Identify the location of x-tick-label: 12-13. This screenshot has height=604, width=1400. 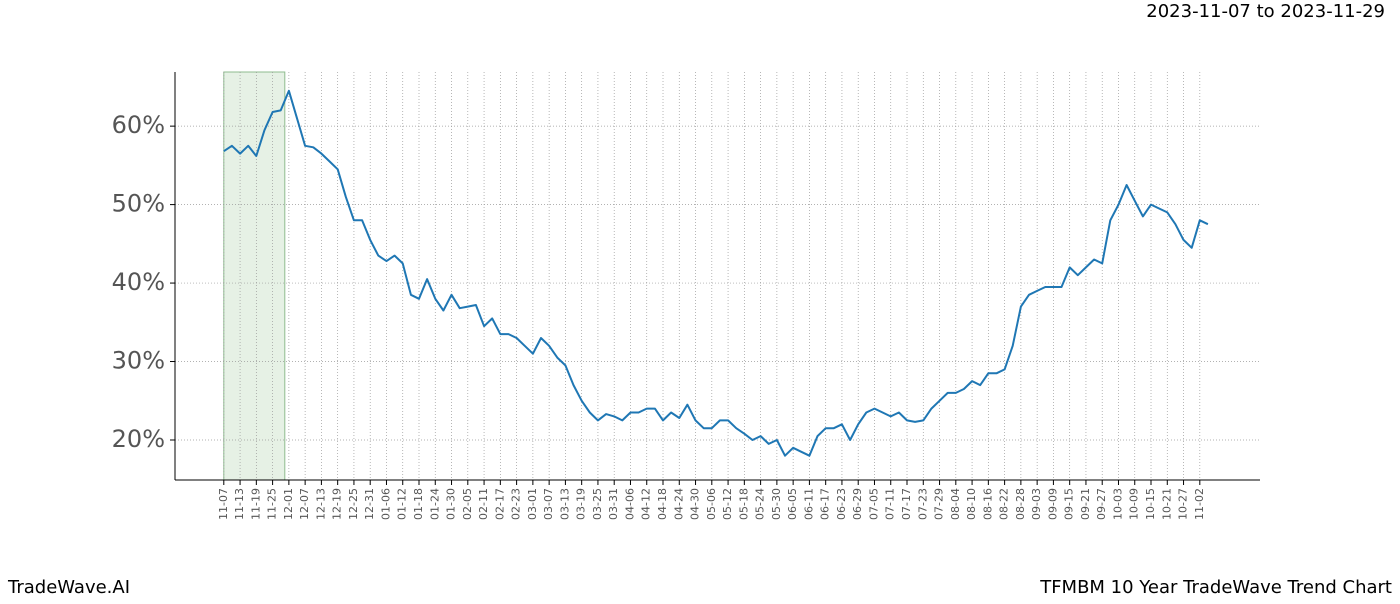
(320, 504).